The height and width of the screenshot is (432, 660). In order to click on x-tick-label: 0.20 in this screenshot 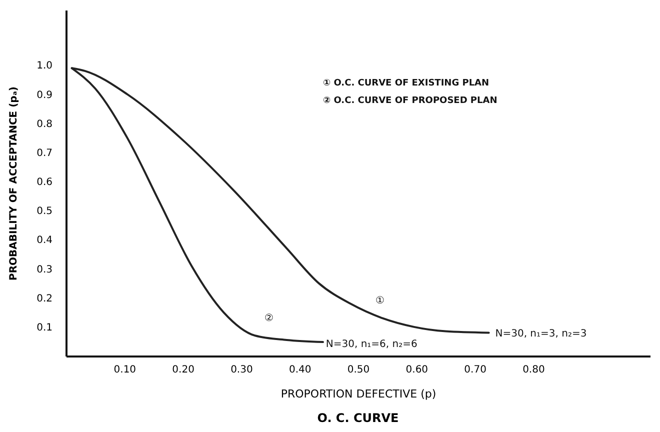, I will do `click(183, 370)`.